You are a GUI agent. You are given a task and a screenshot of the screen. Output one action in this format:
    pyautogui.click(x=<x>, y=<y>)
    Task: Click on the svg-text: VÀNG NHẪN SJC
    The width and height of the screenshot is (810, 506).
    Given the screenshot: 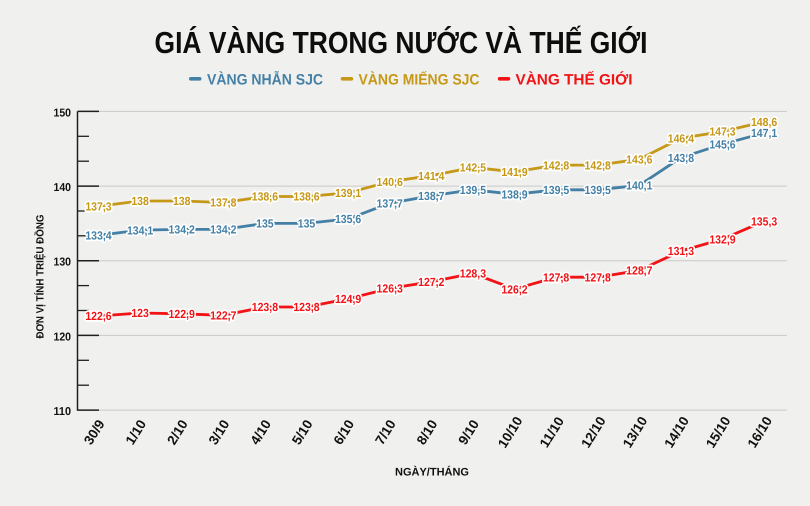 What is the action you would take?
    pyautogui.click(x=265, y=80)
    